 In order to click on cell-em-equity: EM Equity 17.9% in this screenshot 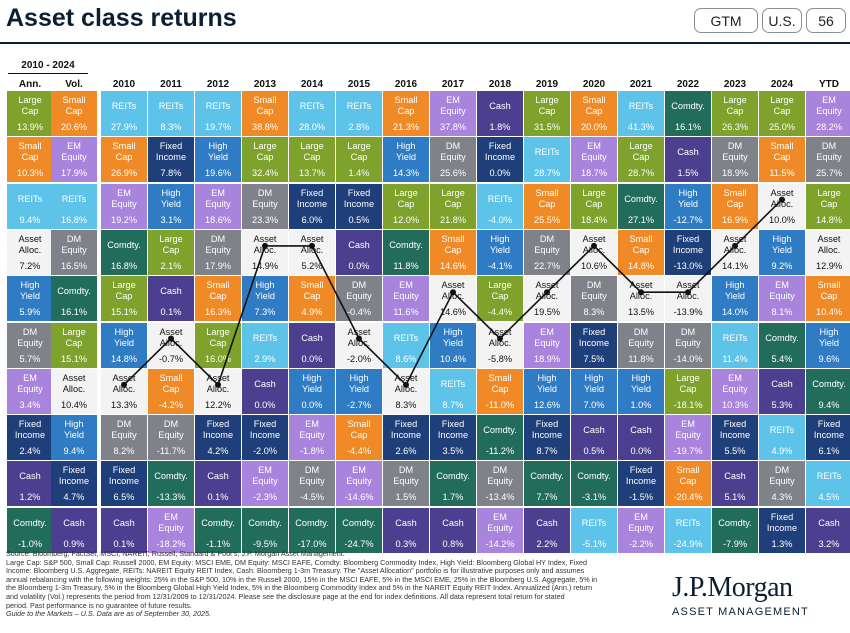, I will do `click(74, 160)`.